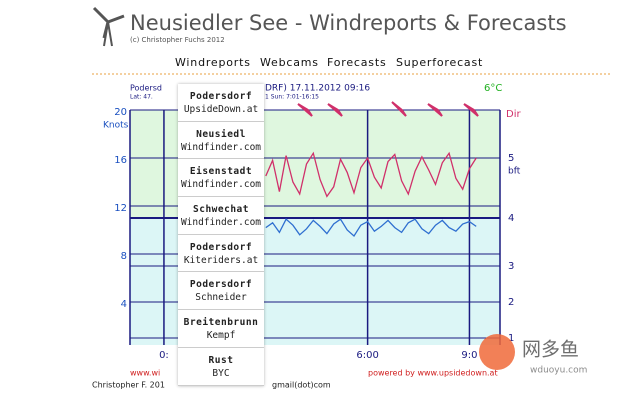 The image size is (640, 400). What do you see at coordinates (221, 210) in the screenshot?
I see `menu-place: Schwechat` at bounding box center [221, 210].